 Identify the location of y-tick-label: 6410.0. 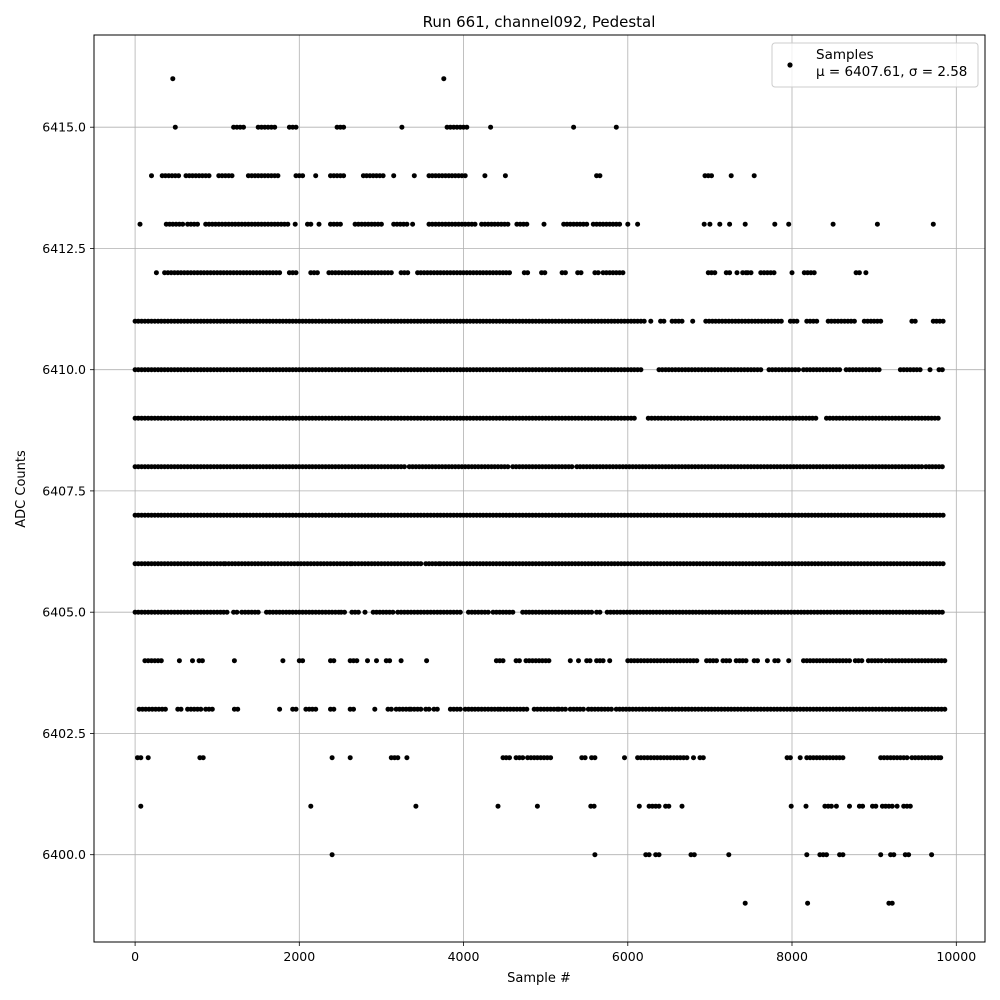
(64, 369).